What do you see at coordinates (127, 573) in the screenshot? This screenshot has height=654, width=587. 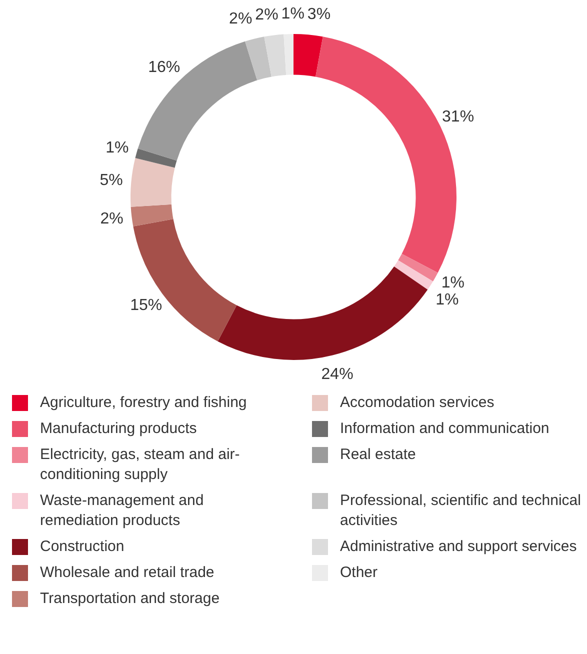 I see `legend-label: Wholesale and retail trade` at bounding box center [127, 573].